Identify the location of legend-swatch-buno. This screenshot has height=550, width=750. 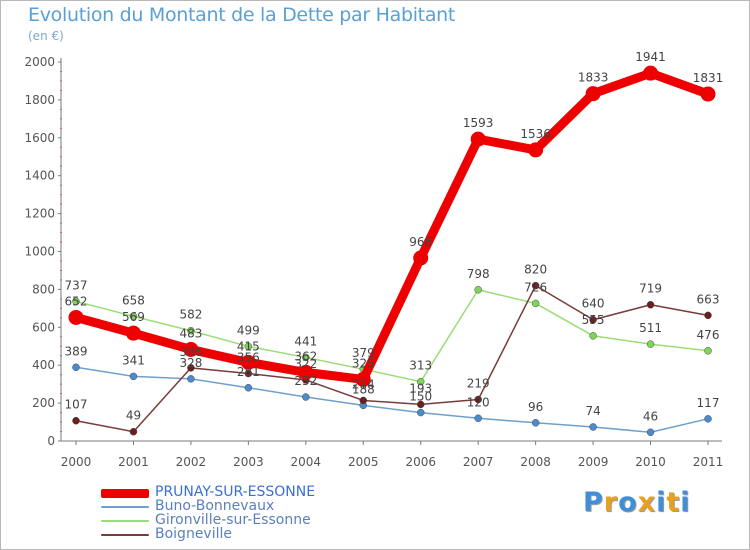
(125, 507).